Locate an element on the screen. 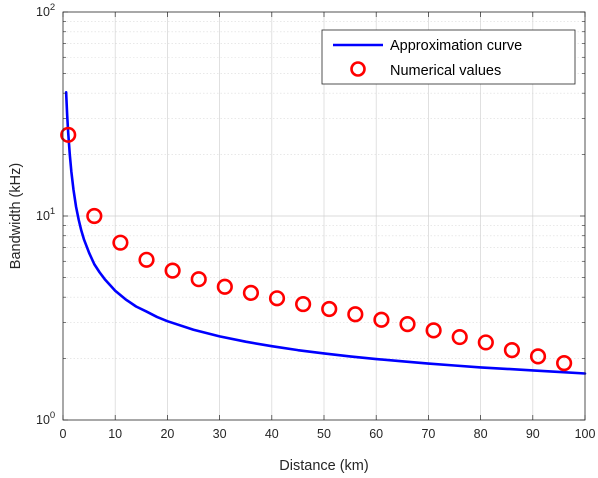  x-tick-label: 0 is located at coordinates (63, 434).